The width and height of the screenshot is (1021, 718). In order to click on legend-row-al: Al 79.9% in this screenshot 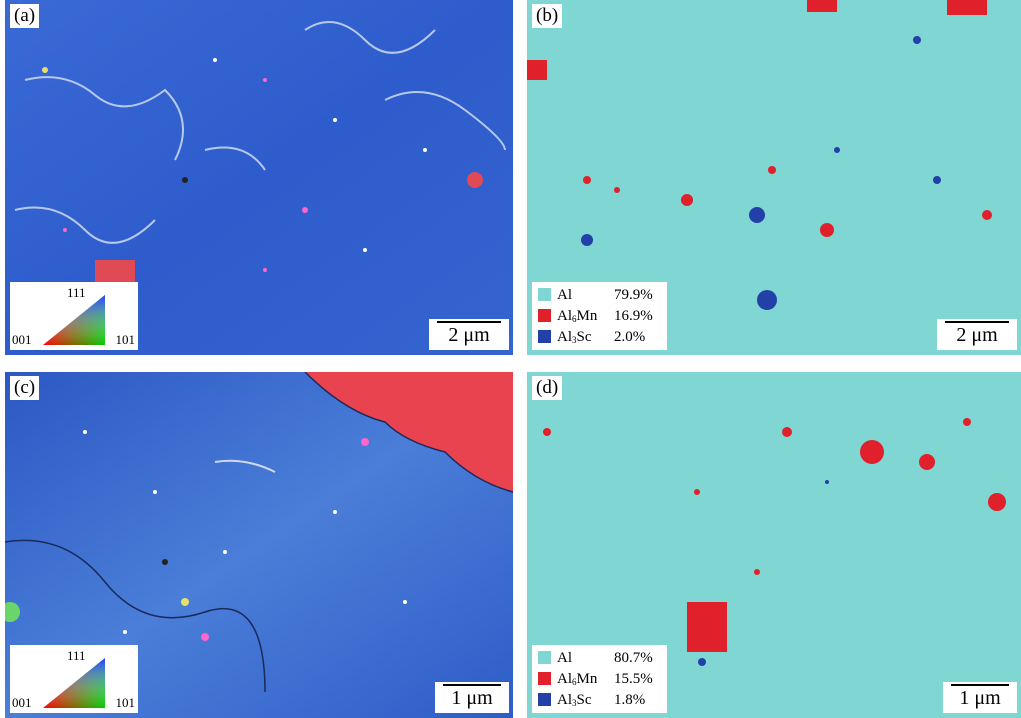, I will do `click(602, 295)`.